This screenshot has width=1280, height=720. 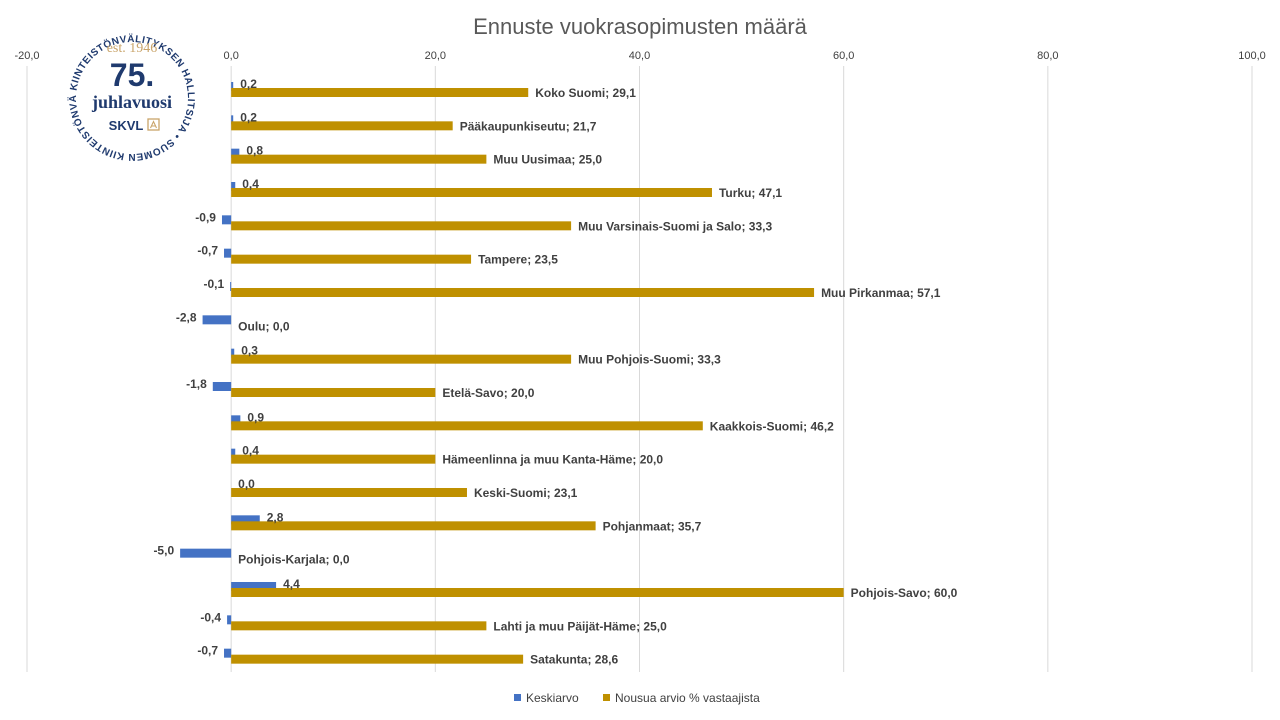 I want to click on logo-juhlavuosi: juhlavuosi, so click(x=131, y=102).